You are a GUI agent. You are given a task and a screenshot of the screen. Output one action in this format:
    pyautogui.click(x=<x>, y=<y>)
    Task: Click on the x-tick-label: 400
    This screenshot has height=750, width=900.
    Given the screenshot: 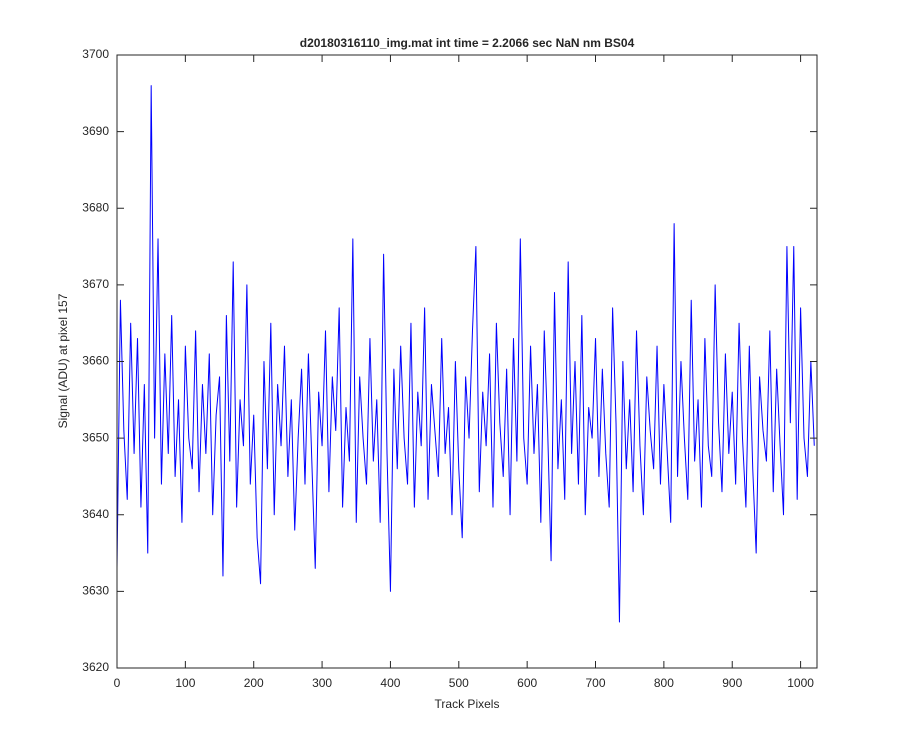 What is the action you would take?
    pyautogui.click(x=390, y=683)
    